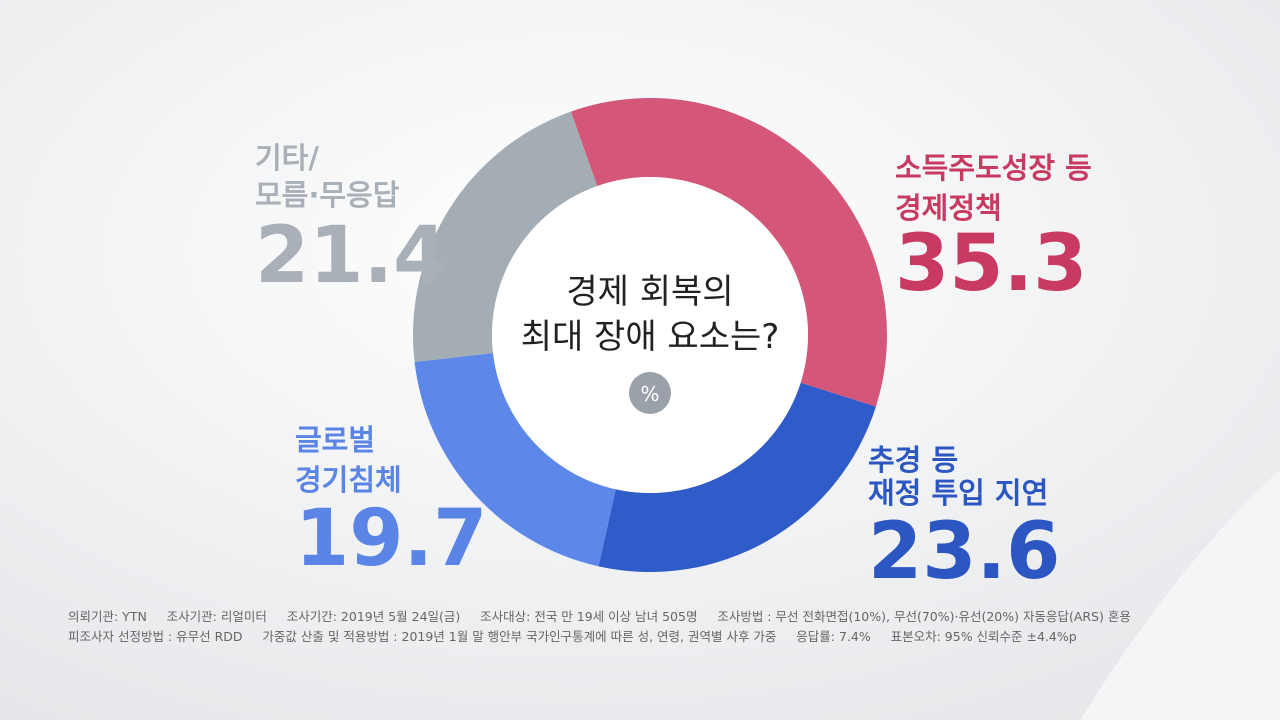 This screenshot has height=724, width=1280. What do you see at coordinates (913, 460) in the screenshot?
I see `segment-label: 추경 등` at bounding box center [913, 460].